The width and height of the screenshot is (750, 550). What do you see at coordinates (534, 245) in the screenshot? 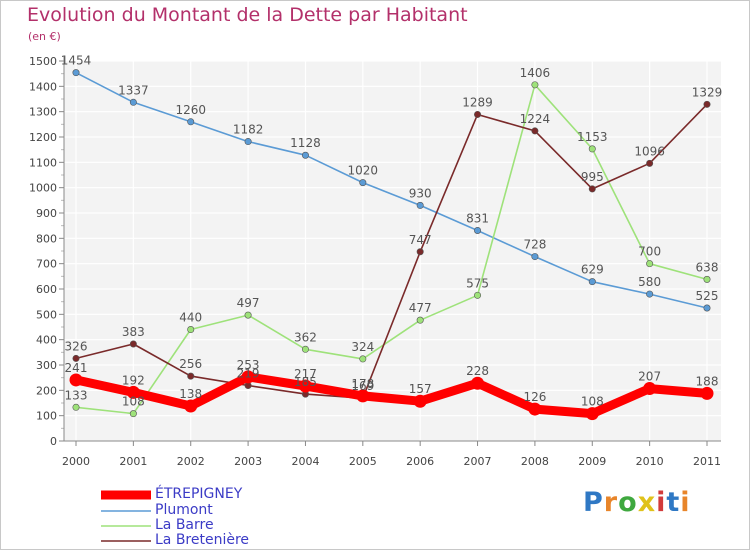
I see `data-label-plumont: 728` at bounding box center [534, 245].